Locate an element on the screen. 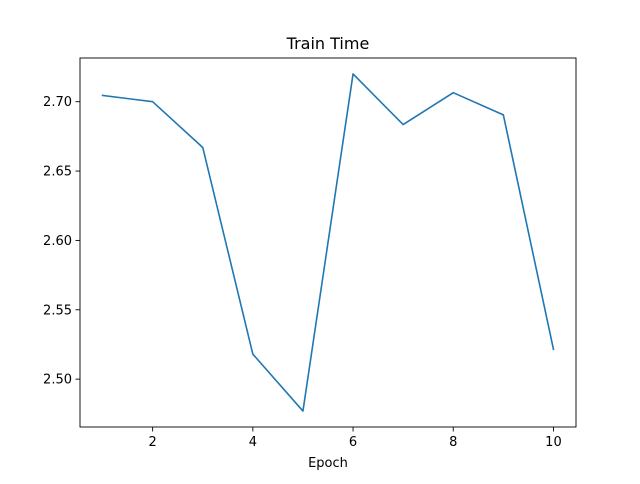  y-tick-label: 2.50 is located at coordinates (57, 380).